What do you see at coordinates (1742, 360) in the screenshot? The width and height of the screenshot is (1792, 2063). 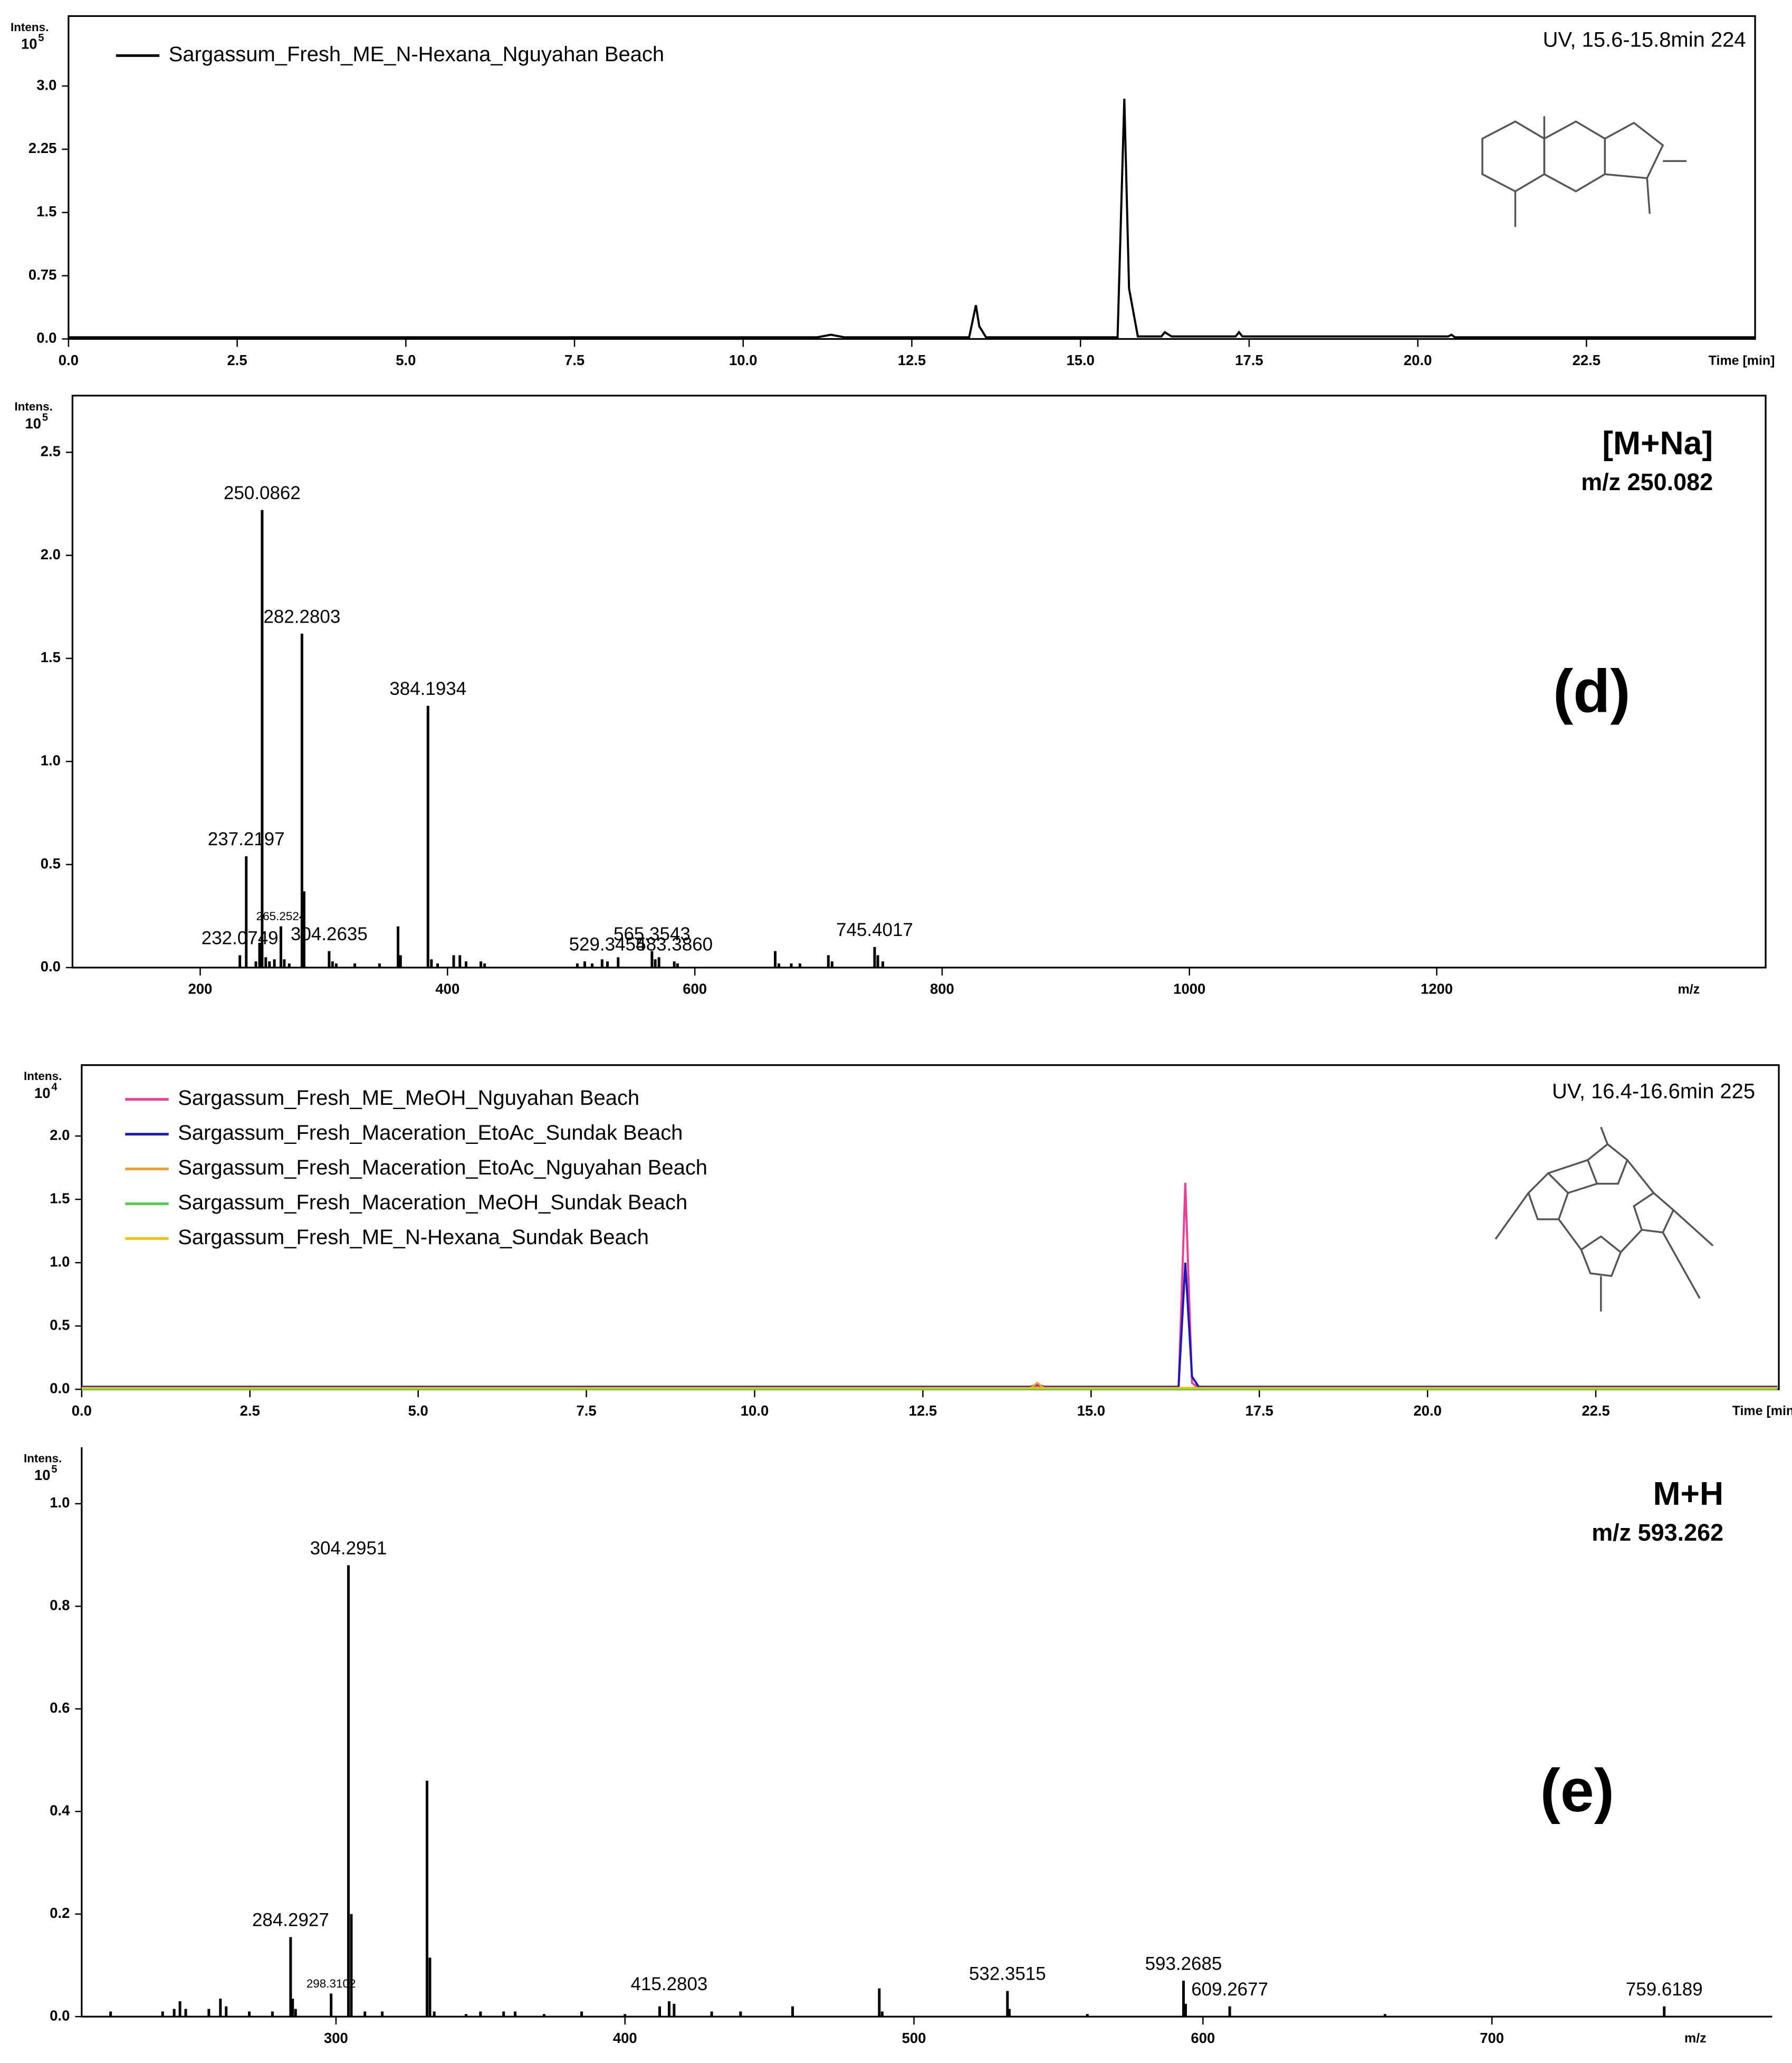 I see `x-axis-label: Time [min]` at bounding box center [1742, 360].